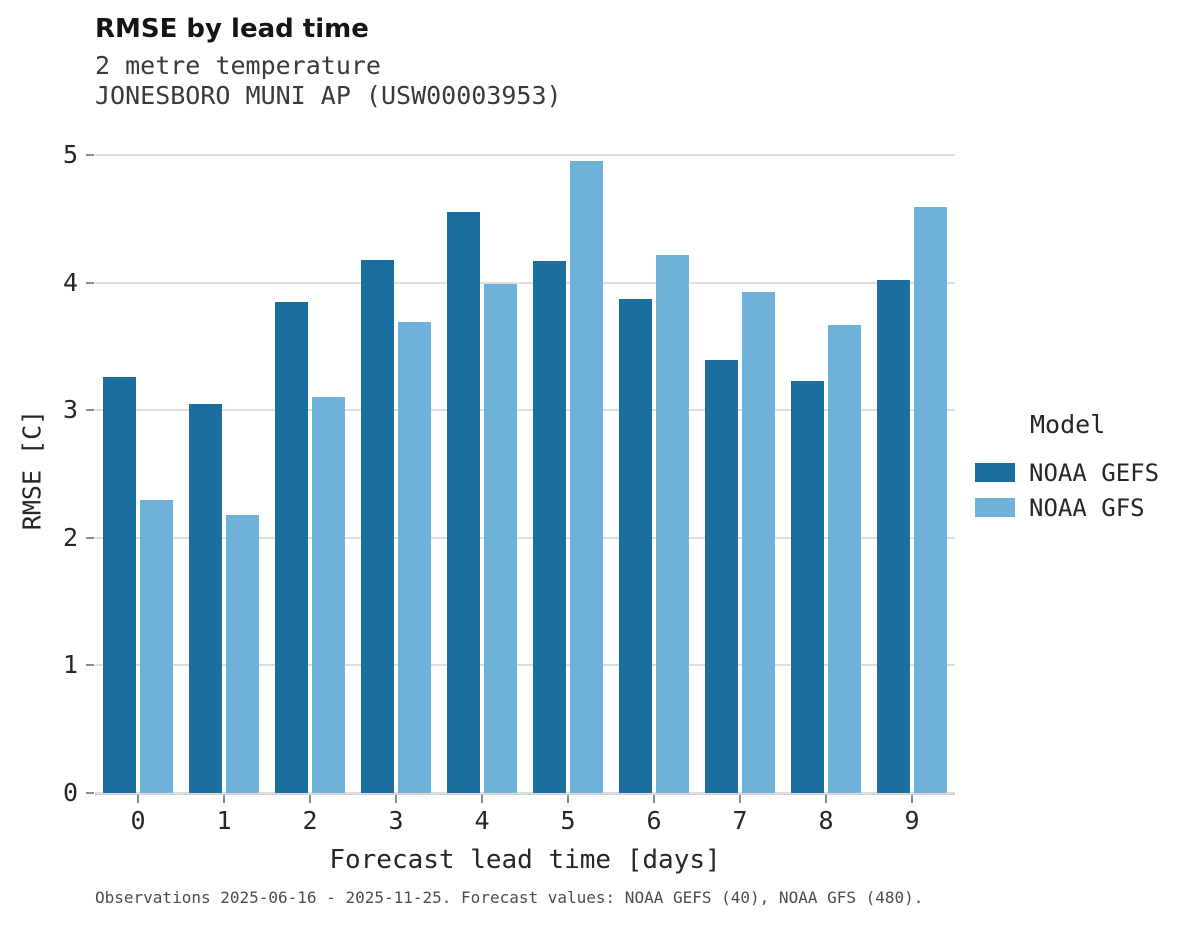 The height and width of the screenshot is (928, 1195). What do you see at coordinates (568, 820) in the screenshot?
I see `x-tick-label-5: 5` at bounding box center [568, 820].